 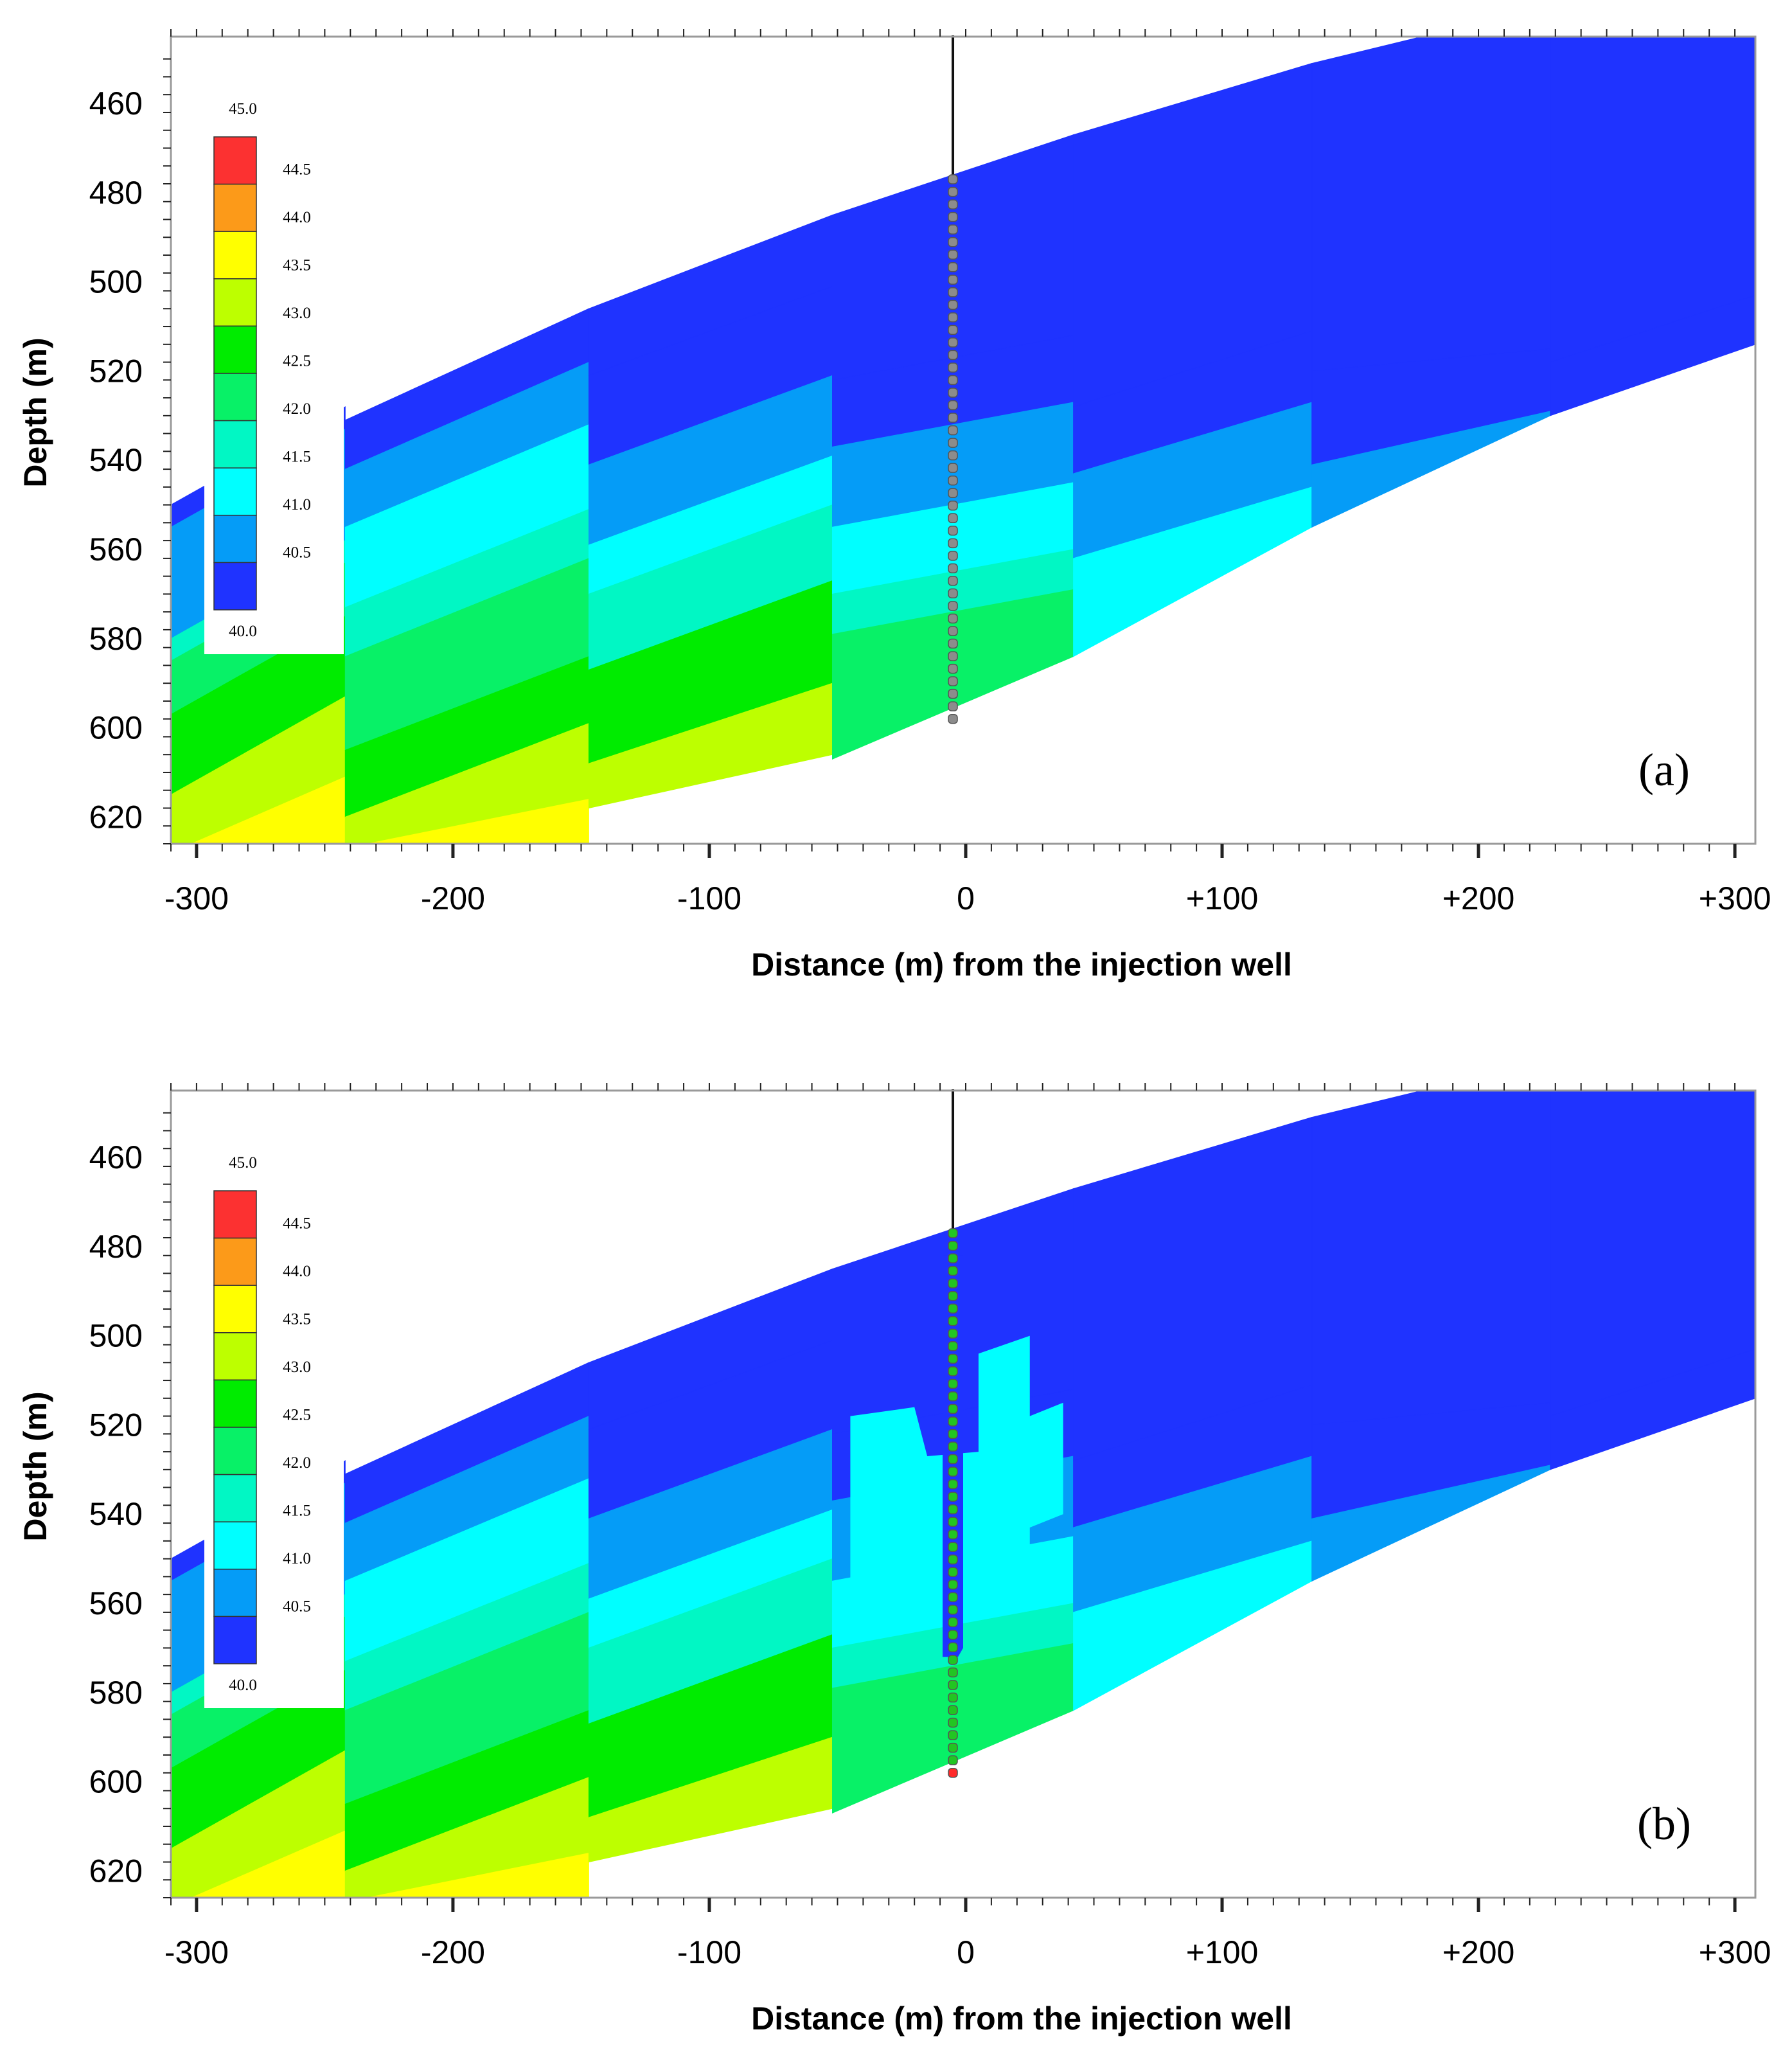 What do you see at coordinates (297, 1511) in the screenshot?
I see `legend-label: 41.5` at bounding box center [297, 1511].